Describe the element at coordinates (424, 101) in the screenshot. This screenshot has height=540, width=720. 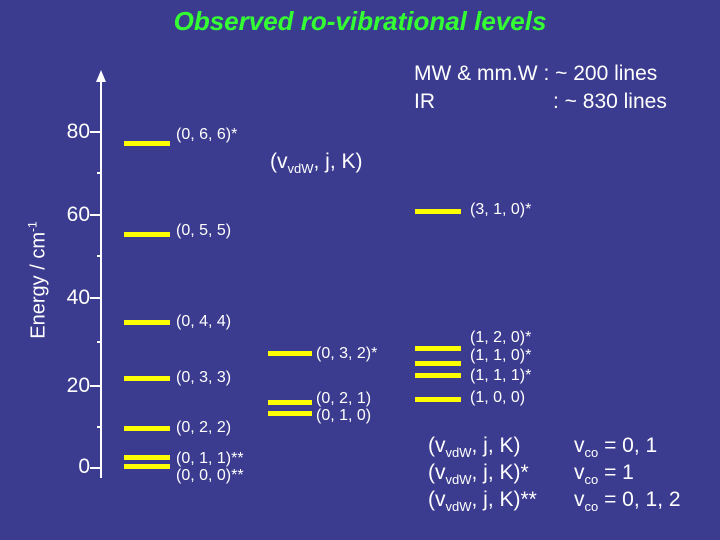
I see `ir-label: IR` at that location.